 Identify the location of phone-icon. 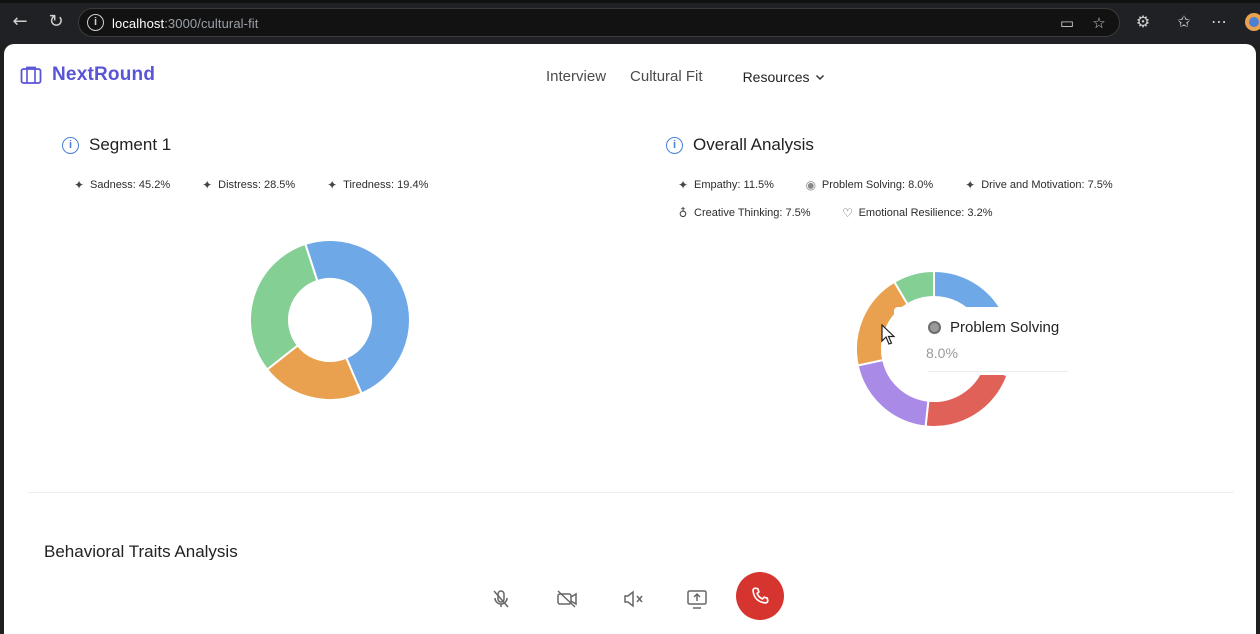
(760, 595).